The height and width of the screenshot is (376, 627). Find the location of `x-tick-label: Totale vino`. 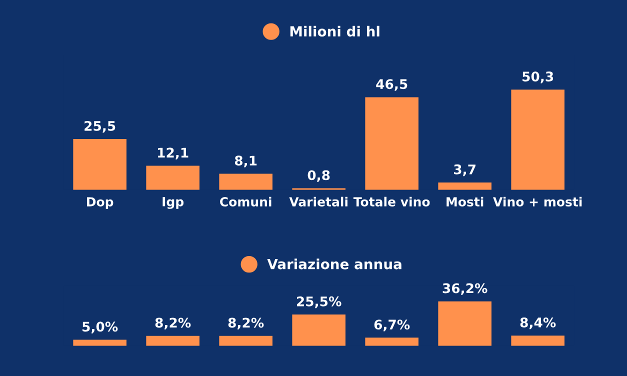

x-tick-label: Totale vino is located at coordinates (391, 201).